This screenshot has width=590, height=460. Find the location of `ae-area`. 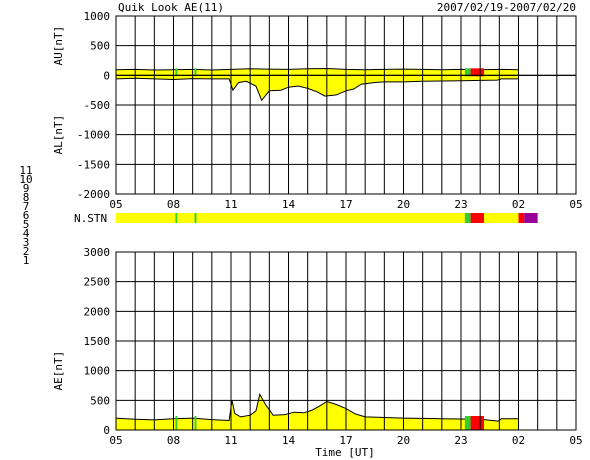

ae-area is located at coordinates (317, 412).